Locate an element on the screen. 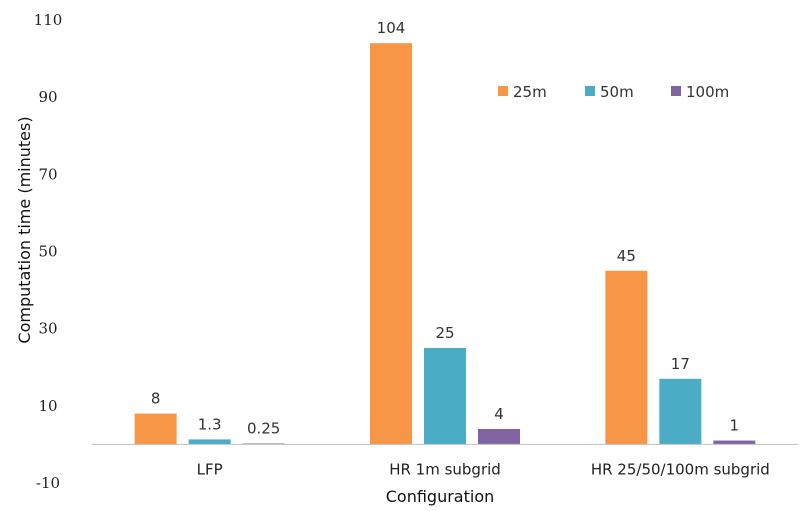 This screenshot has height=511, width=801. x-category-label: LFP is located at coordinates (210, 469).